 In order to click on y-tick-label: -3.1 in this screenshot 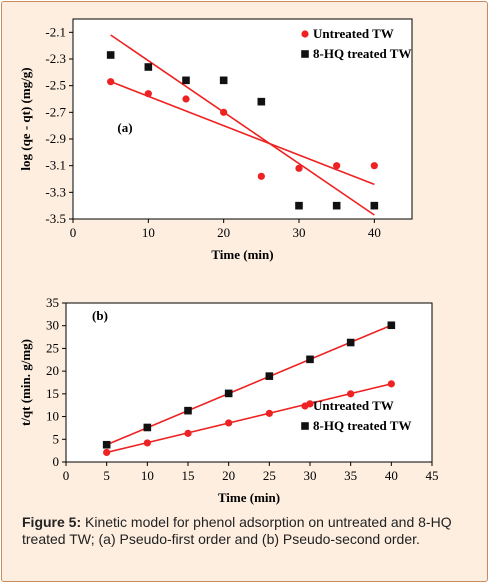, I will do `click(55, 165)`.